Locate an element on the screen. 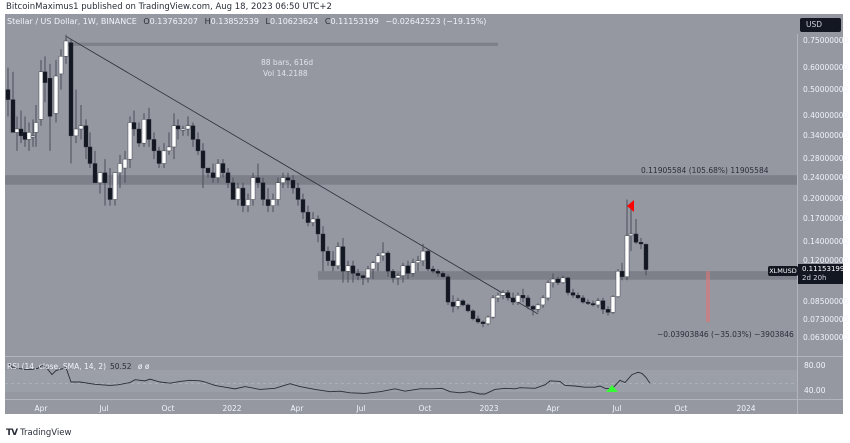  rsi-title: RSI (14, close, SMA, 14, 2) is located at coordinates (57, 366).